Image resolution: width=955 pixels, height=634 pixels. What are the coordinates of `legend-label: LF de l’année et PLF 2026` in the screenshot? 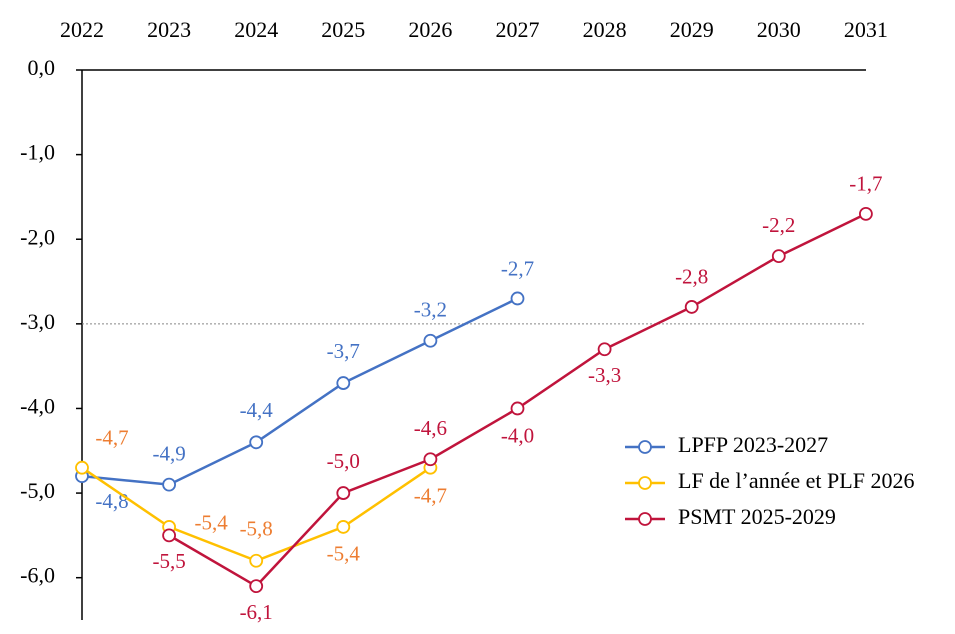 It's located at (796, 480).